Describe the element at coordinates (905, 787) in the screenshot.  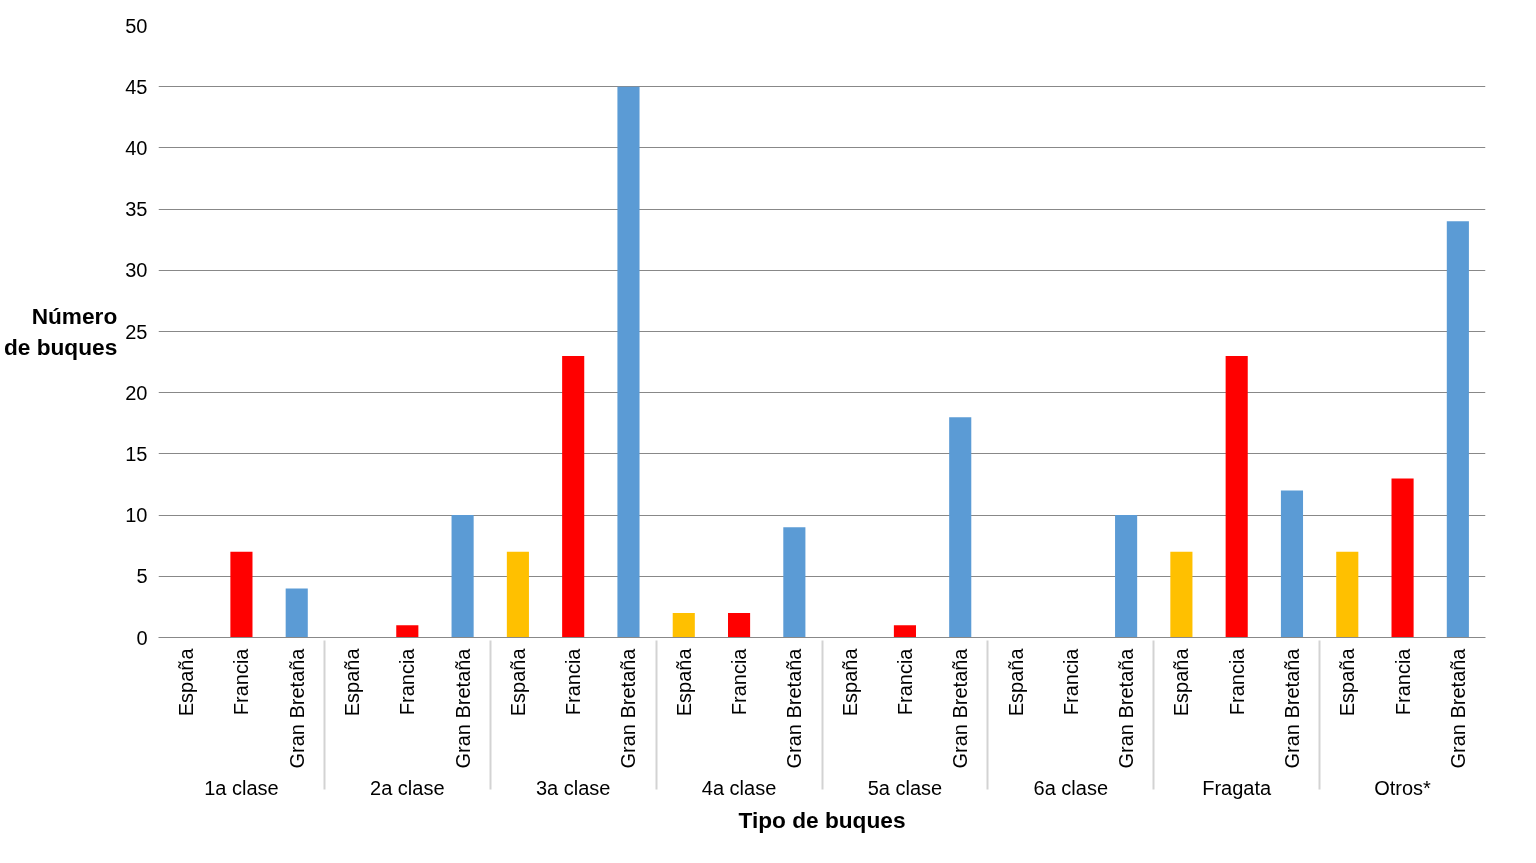
I see `x-tick-label: 5a clase` at that location.